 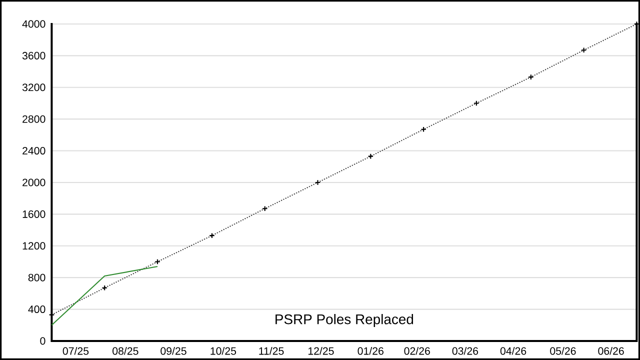 I want to click on x-tick-label: 08/25, so click(x=125, y=351).